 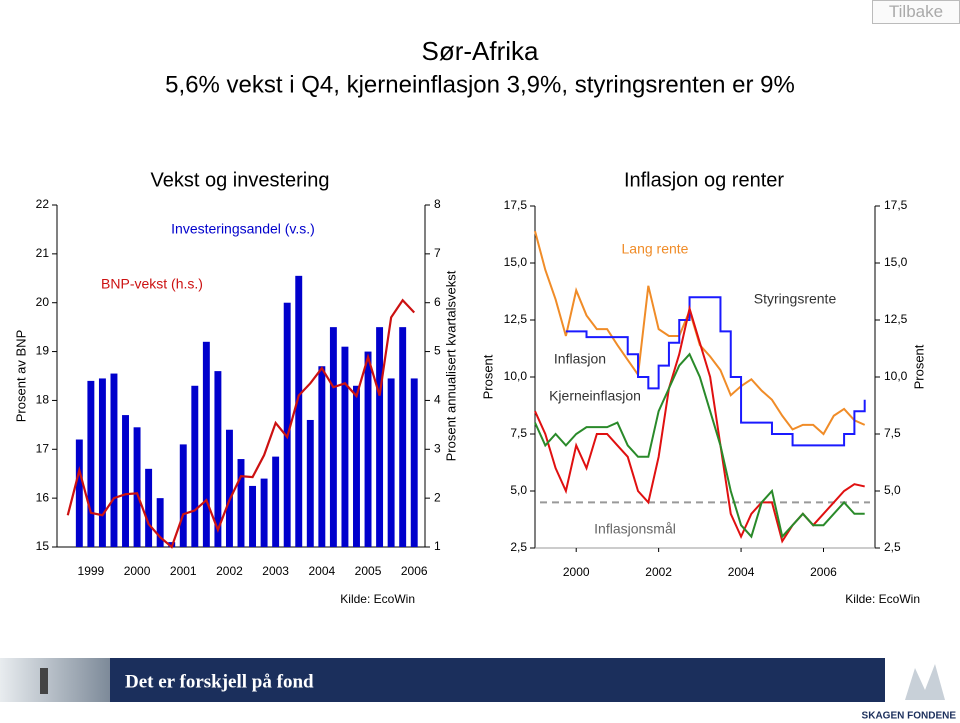 What do you see at coordinates (240, 180) in the screenshot?
I see `chart-title: Vekst og investering` at bounding box center [240, 180].